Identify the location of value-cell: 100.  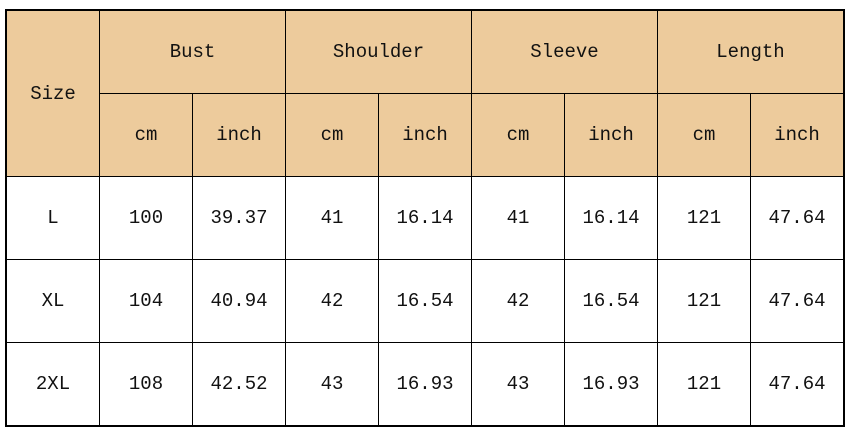
(146, 218).